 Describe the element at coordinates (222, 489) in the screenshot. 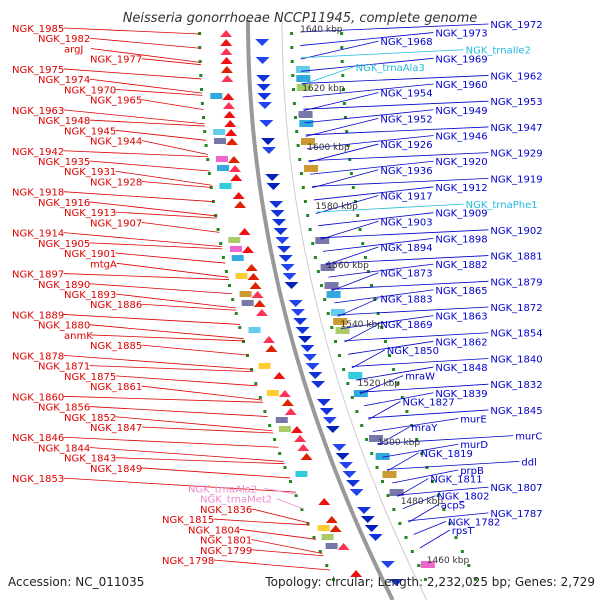

I see `left-gene-label: NGK_trnaAla2` at that location.